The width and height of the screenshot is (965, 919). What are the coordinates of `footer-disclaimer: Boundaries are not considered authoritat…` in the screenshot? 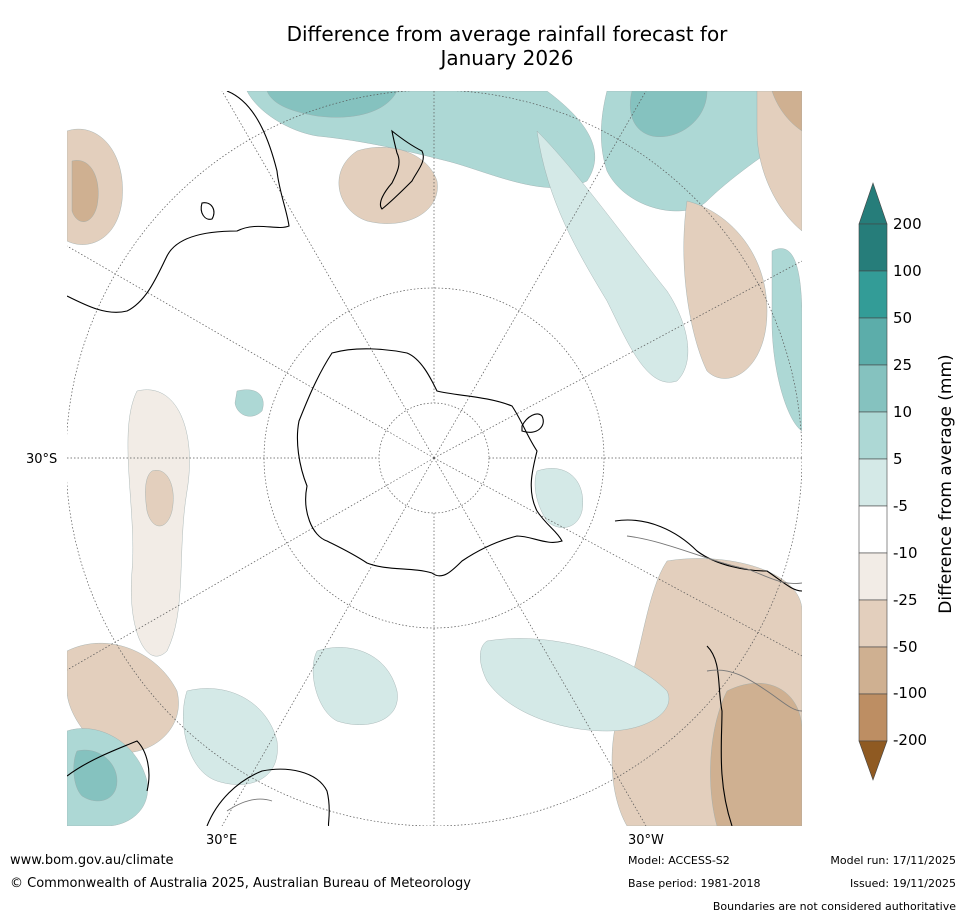 It's located at (834, 906).